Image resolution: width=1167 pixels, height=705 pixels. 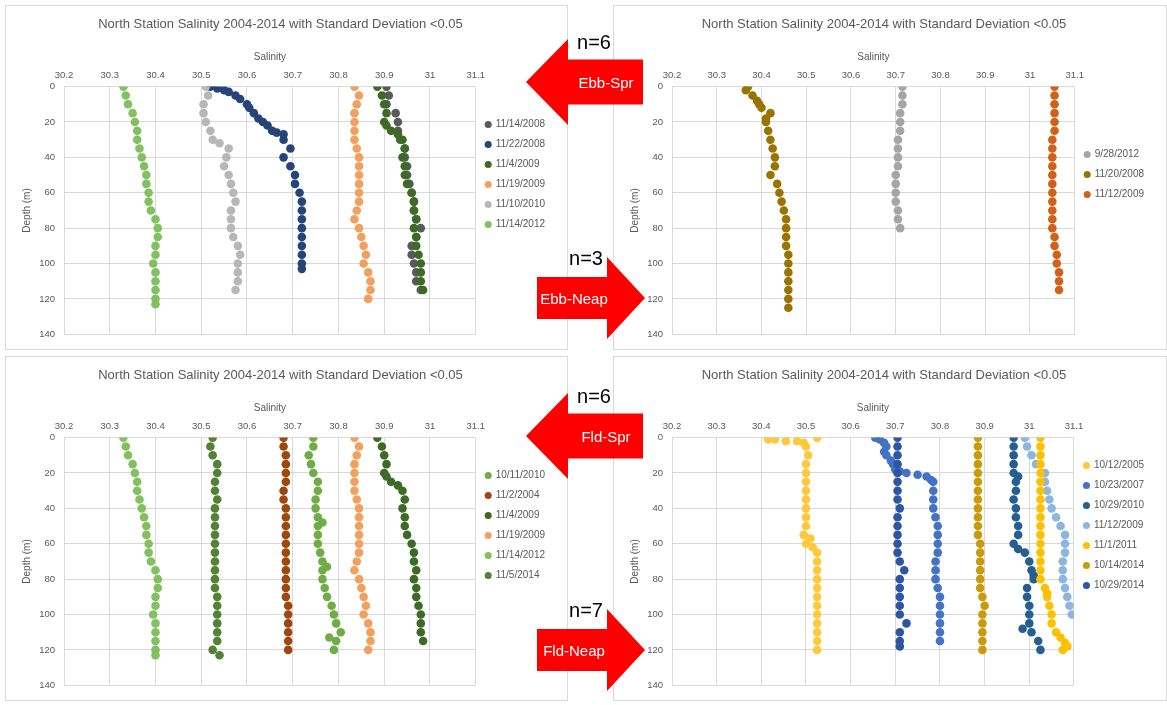 I want to click on legend-label: 10/12/2005, so click(x=1119, y=465).